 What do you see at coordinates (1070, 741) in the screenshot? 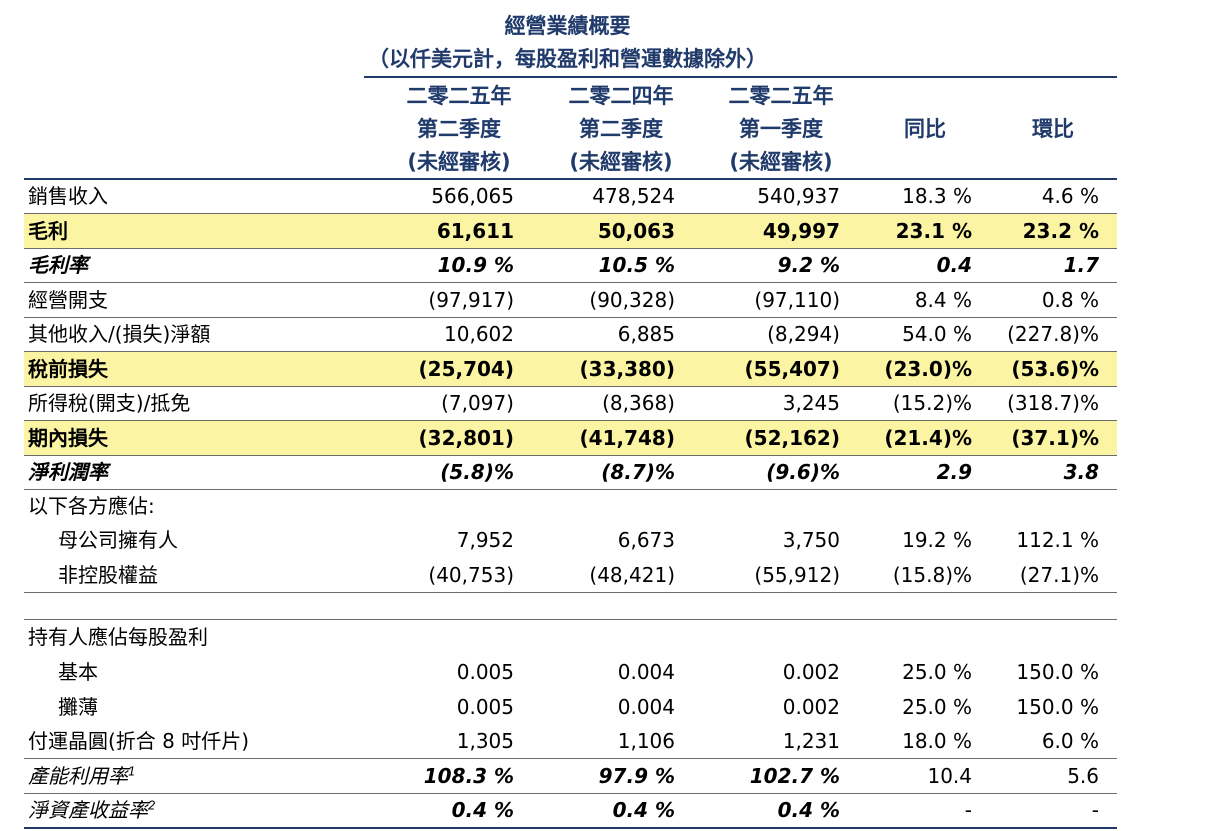
I see `value-cell: 6.0 %` at bounding box center [1070, 741].